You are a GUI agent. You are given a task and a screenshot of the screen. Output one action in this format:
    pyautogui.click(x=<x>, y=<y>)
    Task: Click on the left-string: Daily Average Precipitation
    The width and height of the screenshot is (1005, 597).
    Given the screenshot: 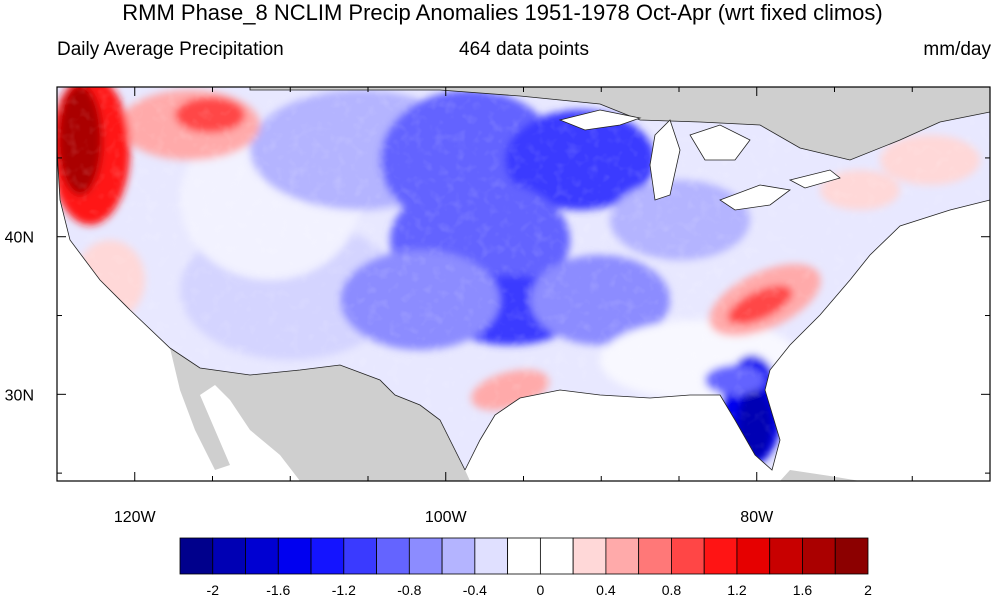 What is the action you would take?
    pyautogui.click(x=170, y=49)
    